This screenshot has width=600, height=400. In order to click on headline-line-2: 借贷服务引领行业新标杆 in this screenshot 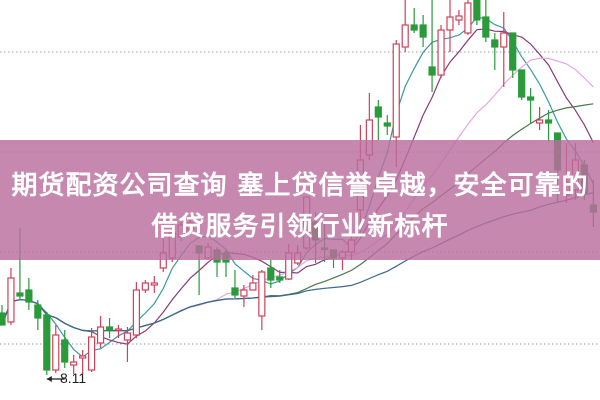, I will do `click(300, 227)`.